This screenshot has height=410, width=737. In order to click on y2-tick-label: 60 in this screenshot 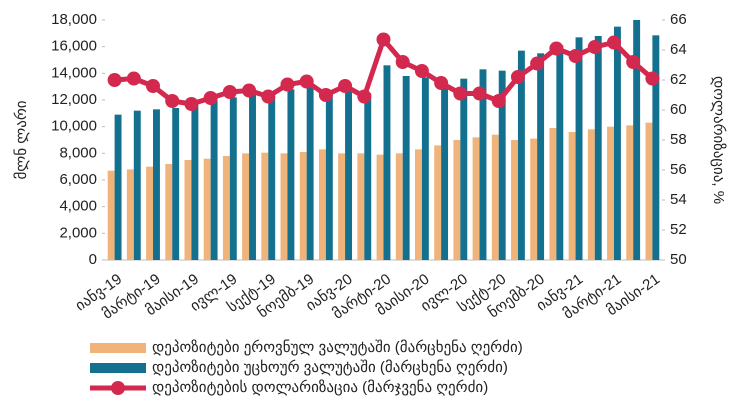, I will do `click(678, 109)`.